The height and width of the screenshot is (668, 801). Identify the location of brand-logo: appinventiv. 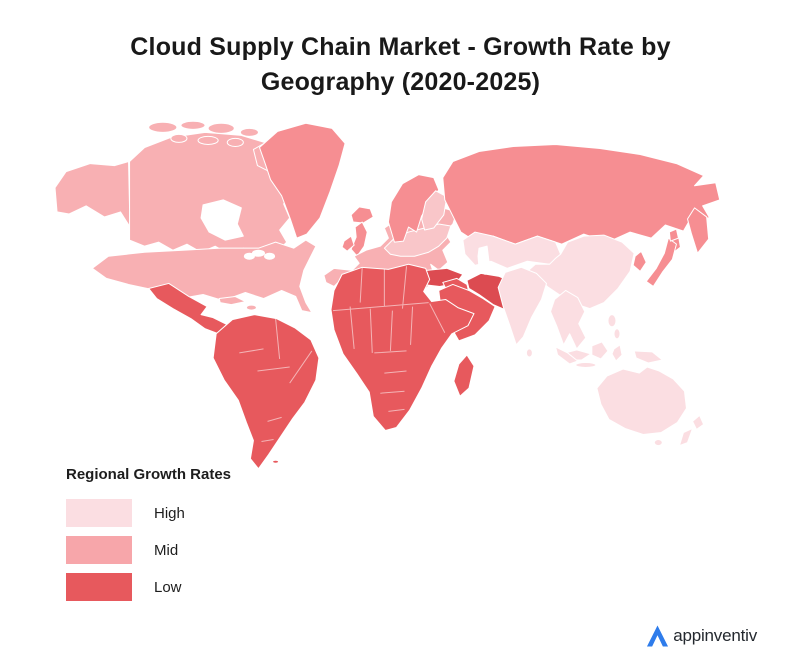
(701, 636).